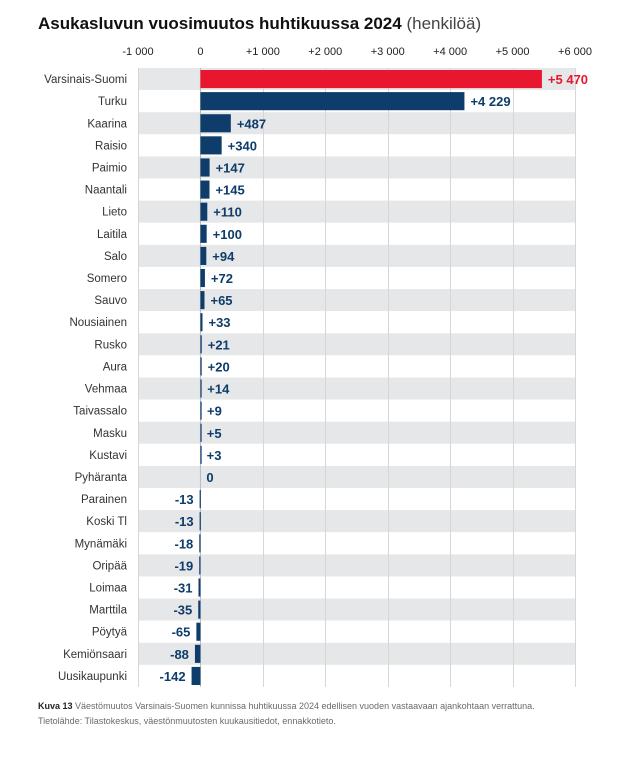 This screenshot has width=643, height=762. Describe the element at coordinates (111, 146) in the screenshot. I see `category-label: Raisio` at that location.